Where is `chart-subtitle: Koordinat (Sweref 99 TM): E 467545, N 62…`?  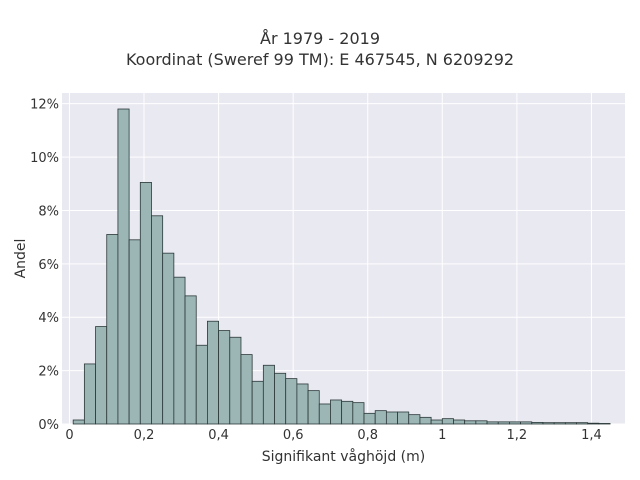 chart-subtitle: Koordinat (Sweref 99 TM): E 467545, N 62… is located at coordinates (320, 59).